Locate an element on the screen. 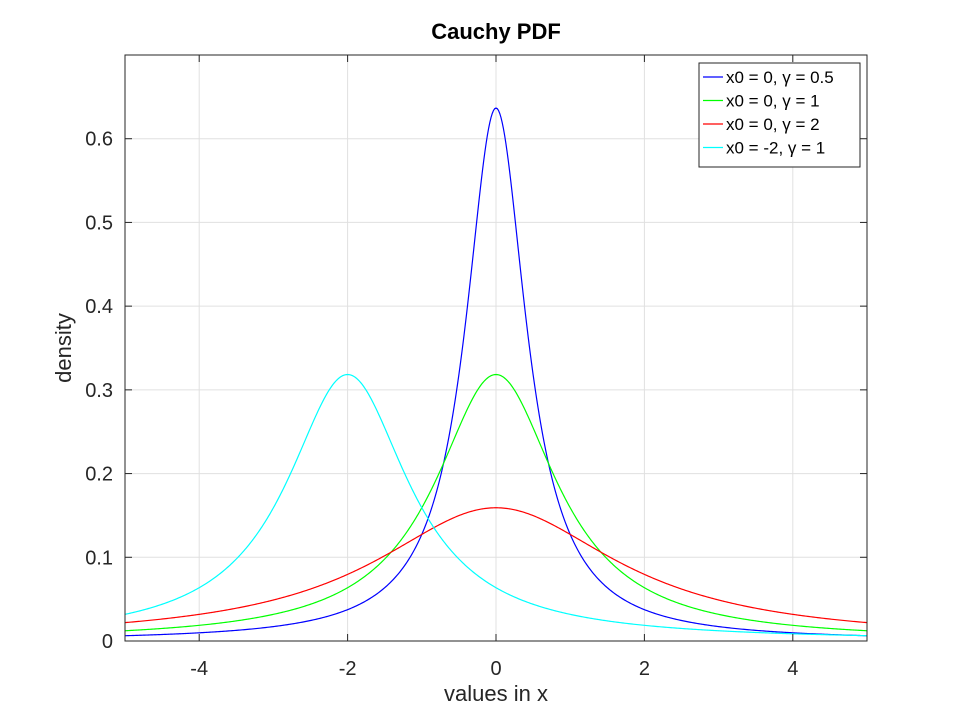 The image size is (960, 720). legend-label-4: x0 = -2, γ = 1 is located at coordinates (775, 148).